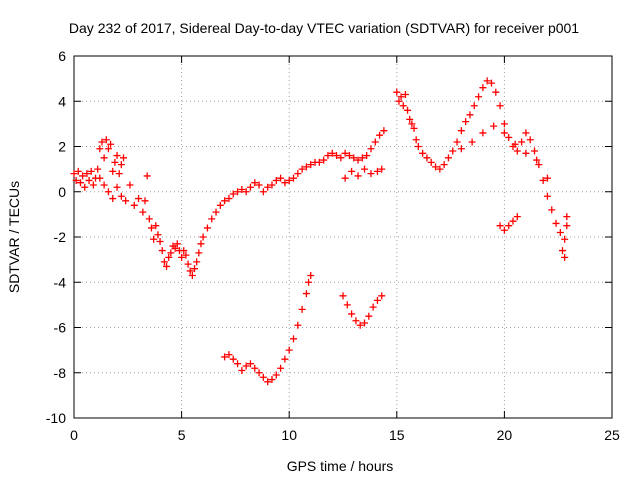 The image size is (640, 480). I want to click on x-tick-label: 15, so click(397, 435).